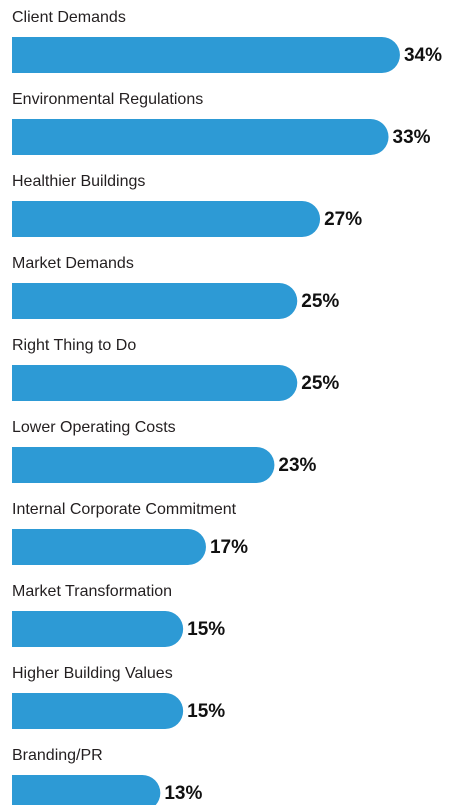 The image size is (457, 805). Describe the element at coordinates (73, 263) in the screenshot. I see `category-label: Market Demands` at that location.